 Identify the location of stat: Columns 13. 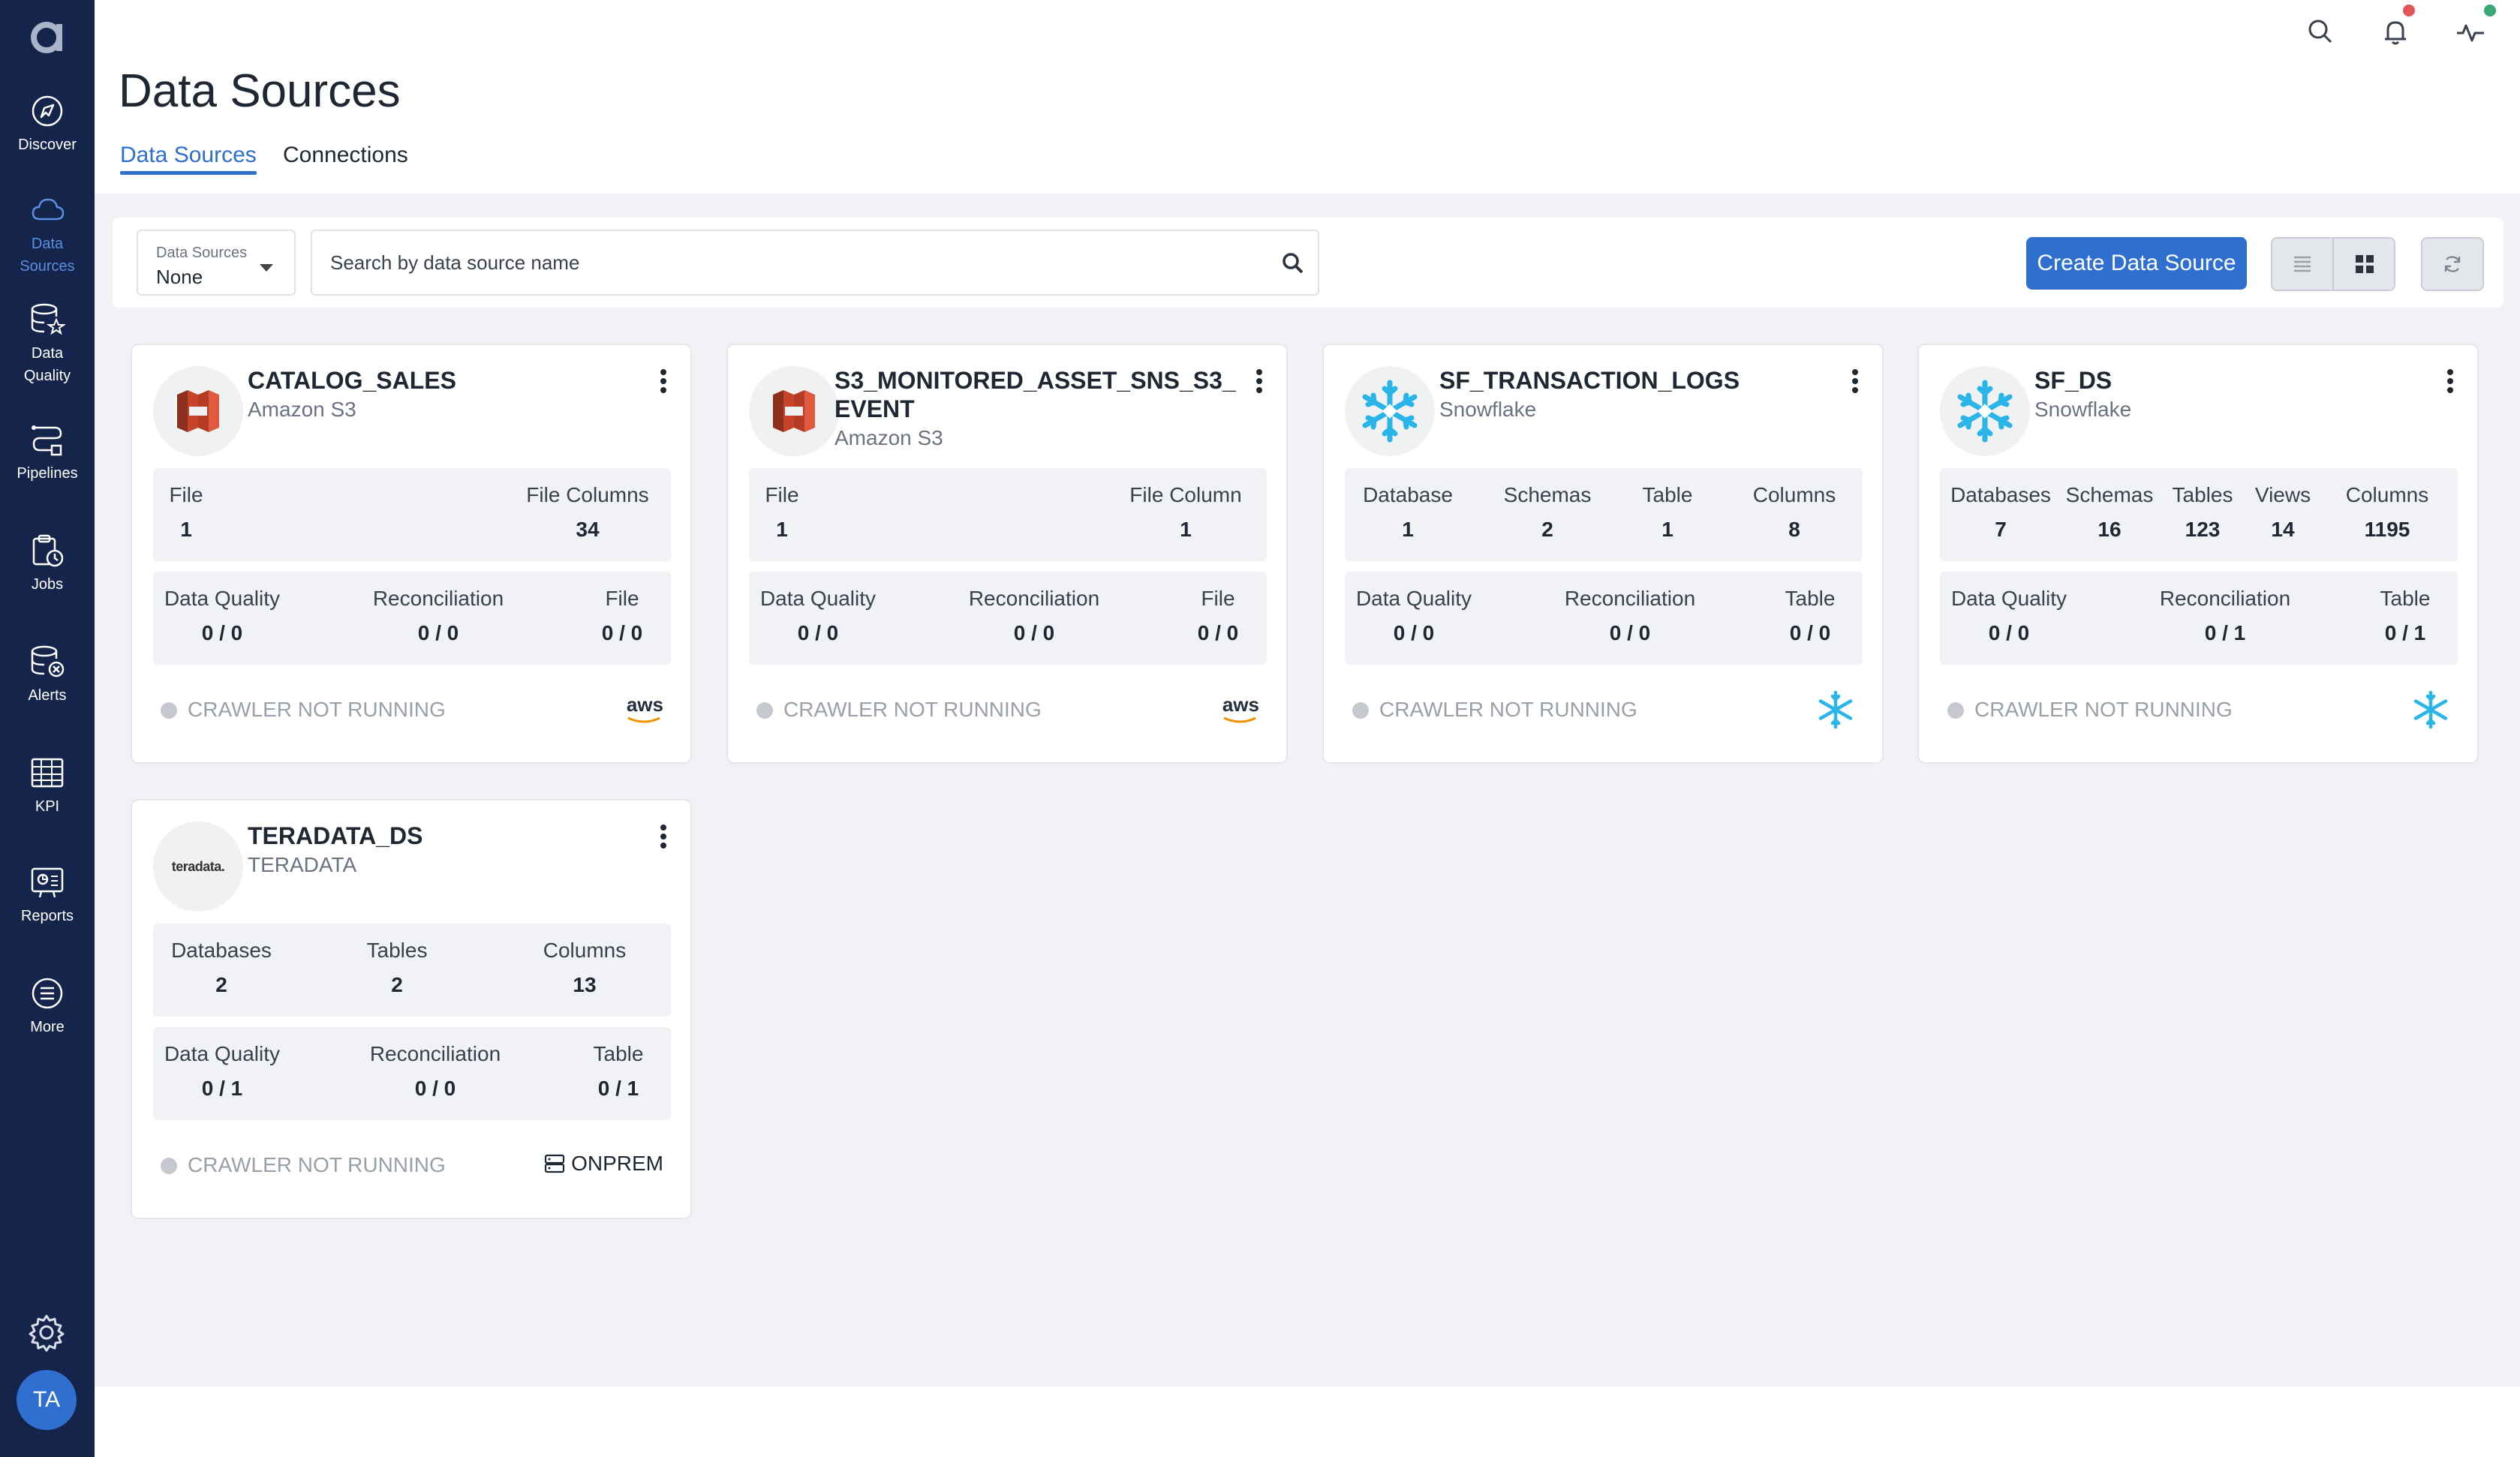
(585, 967).